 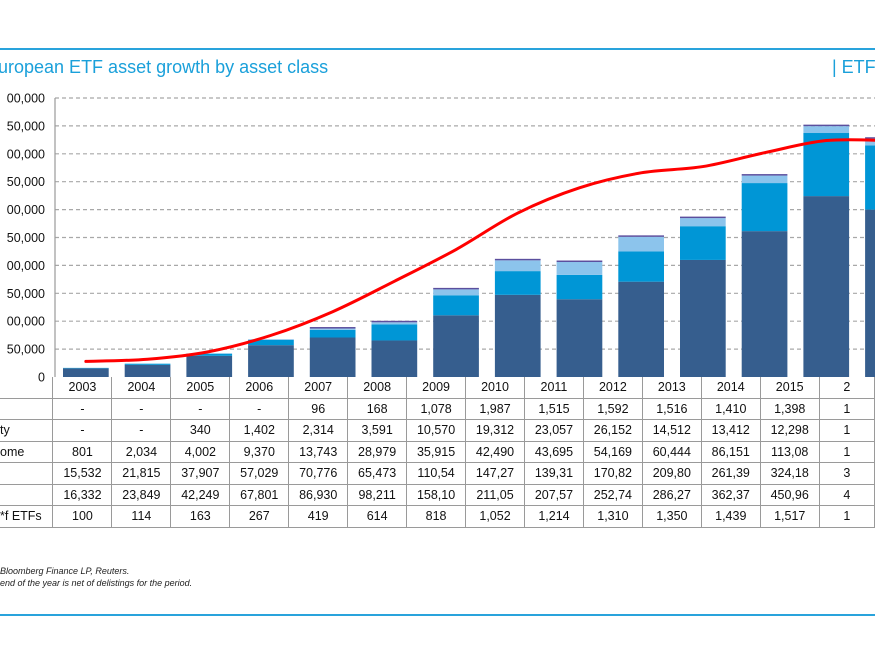 I want to click on table-cell: 67,801, so click(x=259, y=494).